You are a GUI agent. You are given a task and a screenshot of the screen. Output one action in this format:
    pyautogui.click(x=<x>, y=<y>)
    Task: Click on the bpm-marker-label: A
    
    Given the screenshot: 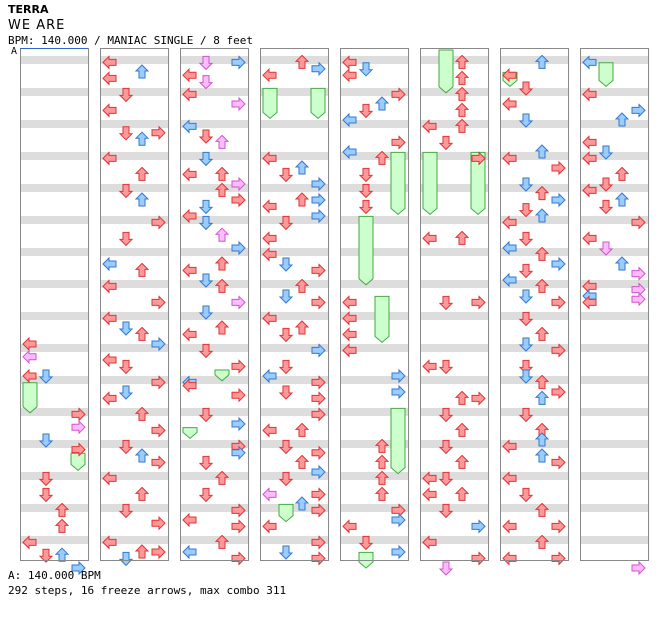 What is the action you would take?
    pyautogui.click(x=14, y=51)
    